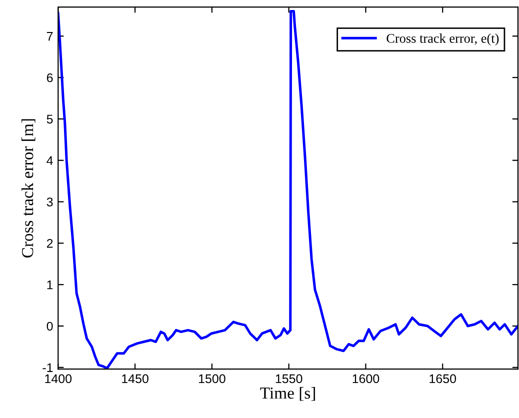 The width and height of the screenshot is (519, 418). What do you see at coordinates (49, 243) in the screenshot?
I see `y-tick-label: 2` at bounding box center [49, 243].